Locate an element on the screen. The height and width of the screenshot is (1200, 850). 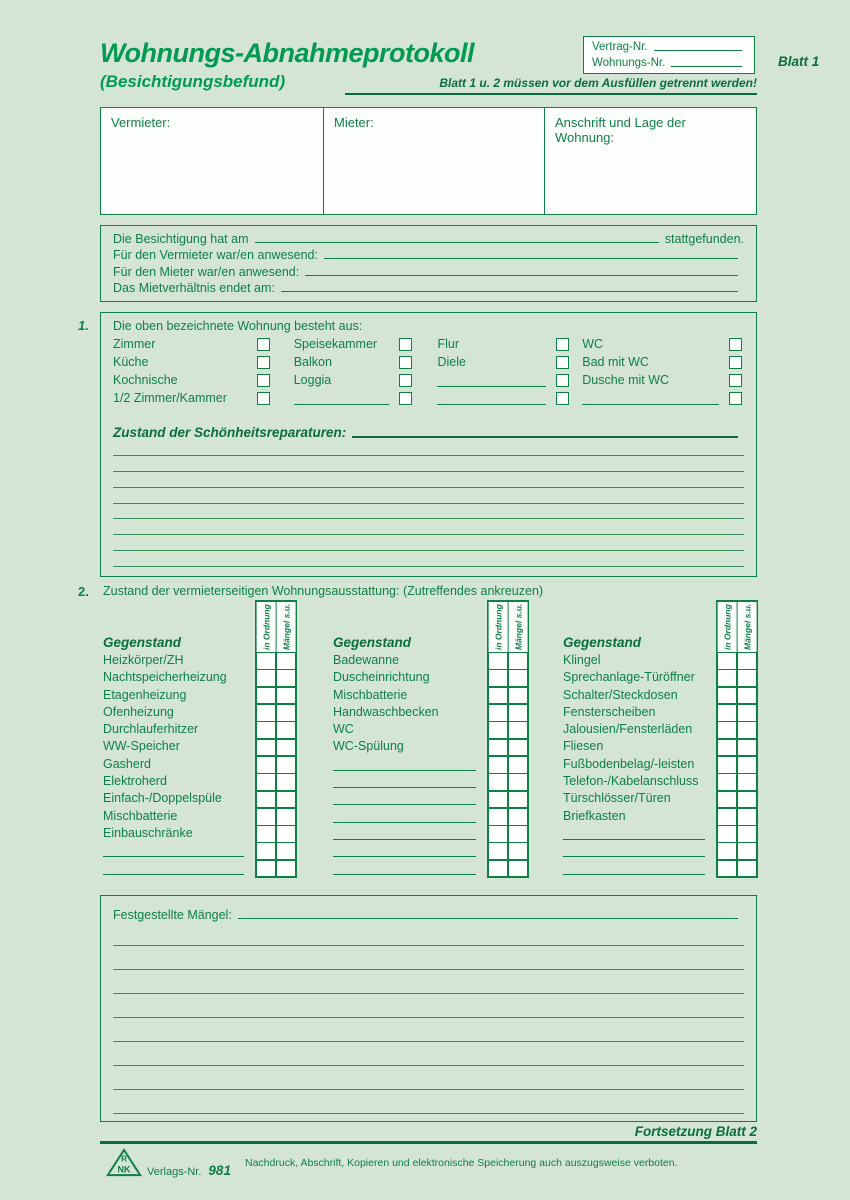
tenant-present-field is located at coordinates (521, 275).